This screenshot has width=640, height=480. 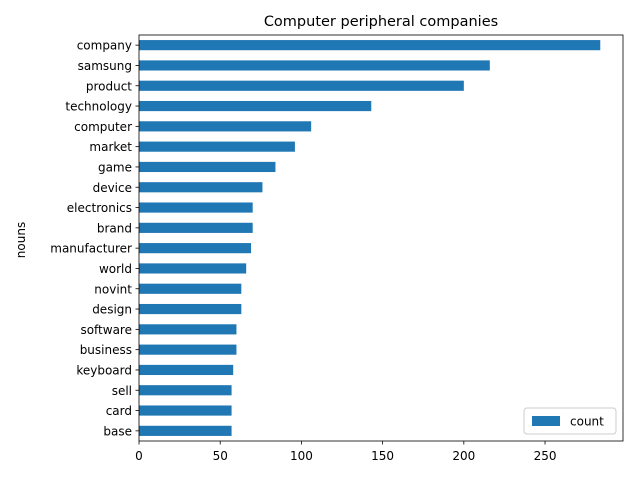 I want to click on x-tick-label: 50, so click(x=220, y=456).